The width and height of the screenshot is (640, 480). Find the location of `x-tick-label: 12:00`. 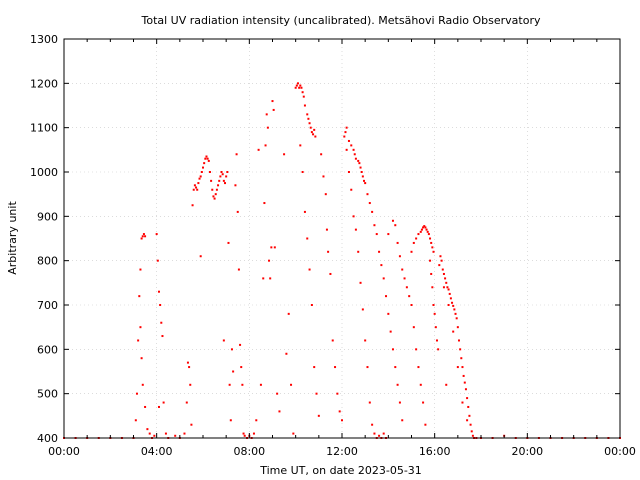

x-tick-label: 12:00 is located at coordinates (342, 451).